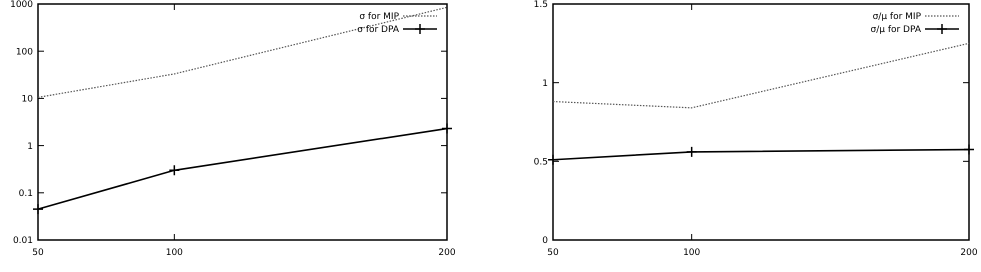 The width and height of the screenshot is (981, 272). What do you see at coordinates (896, 30) in the screenshot?
I see `legend-label: σ/μ for DPA` at bounding box center [896, 30].